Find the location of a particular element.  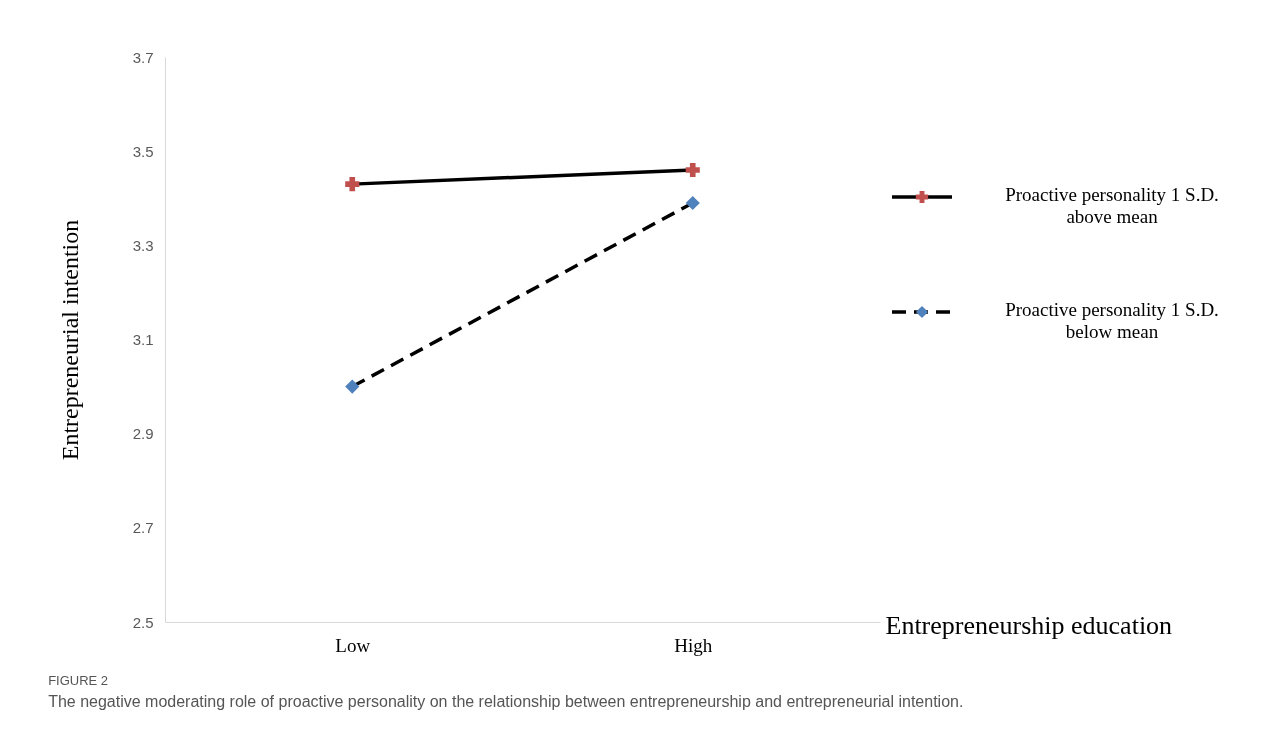

y-tick-label: 2.7 is located at coordinates (143, 528).